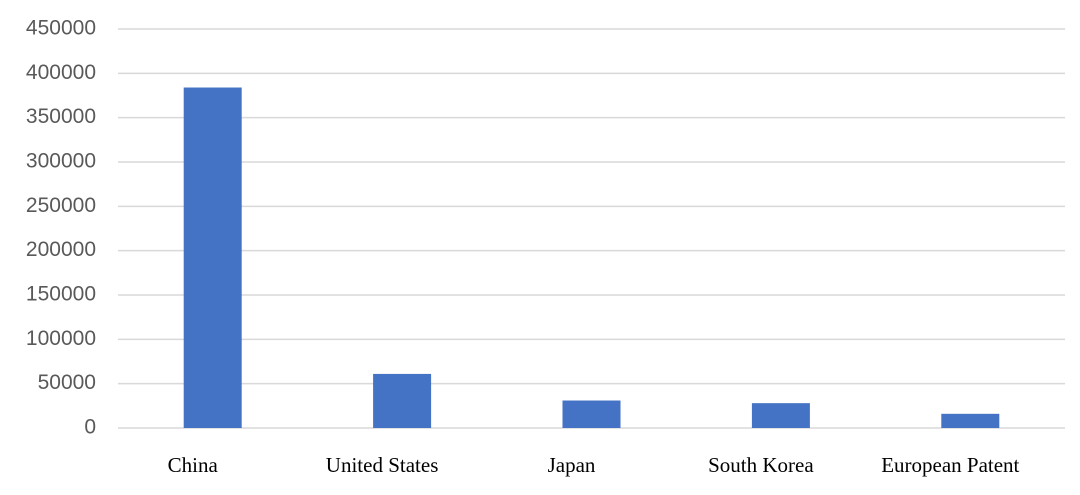 Image resolution: width=1080 pixels, height=495 pixels. What do you see at coordinates (61, 294) in the screenshot?
I see `y-tick-label: 150000` at bounding box center [61, 294].